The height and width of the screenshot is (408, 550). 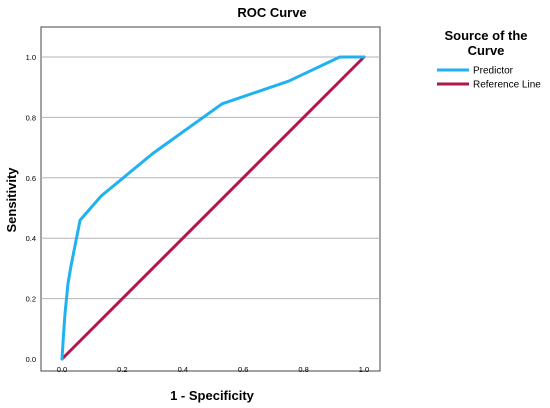 I want to click on legend-items: Predictor Reference Line, so click(x=489, y=78).